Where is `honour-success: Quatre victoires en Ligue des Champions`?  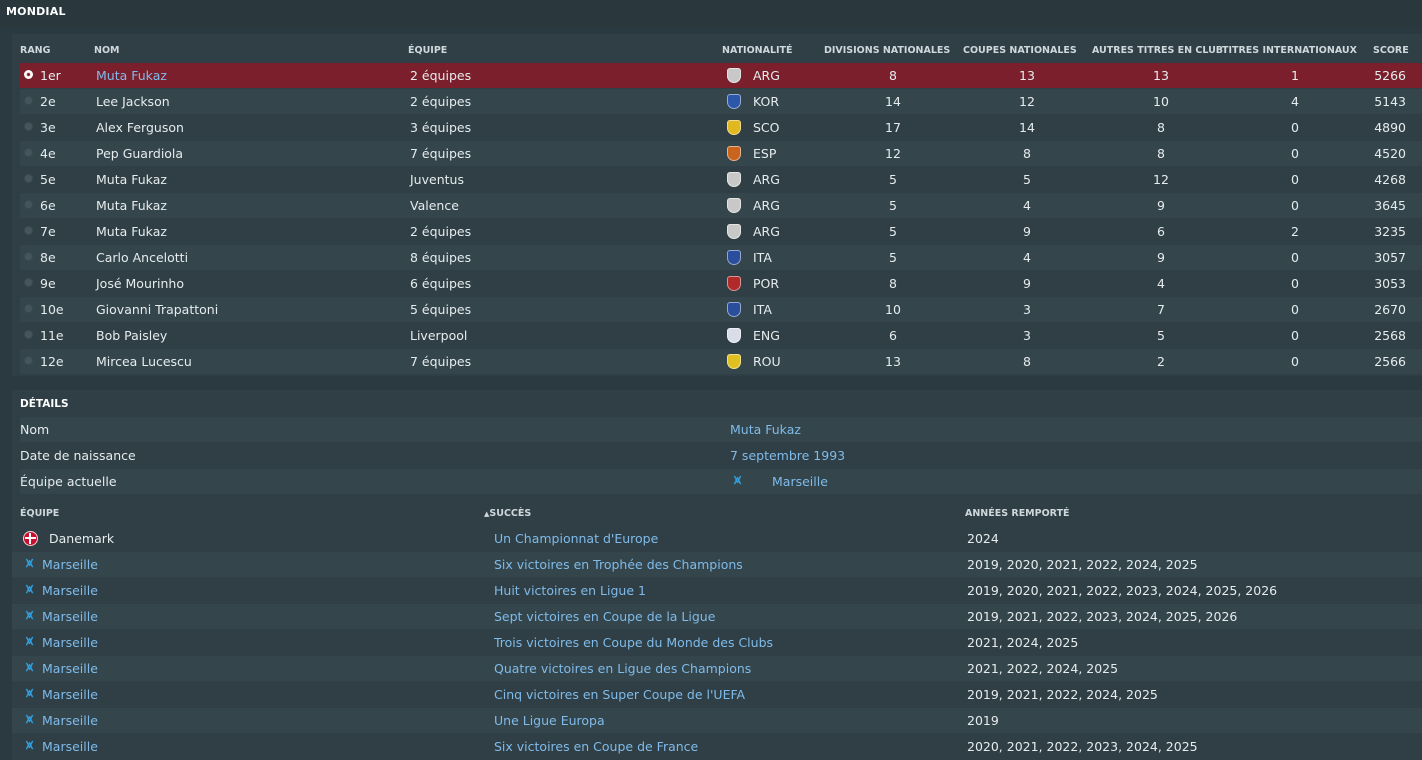 honour-success: Quatre victoires en Ligue des Champions is located at coordinates (623, 668).